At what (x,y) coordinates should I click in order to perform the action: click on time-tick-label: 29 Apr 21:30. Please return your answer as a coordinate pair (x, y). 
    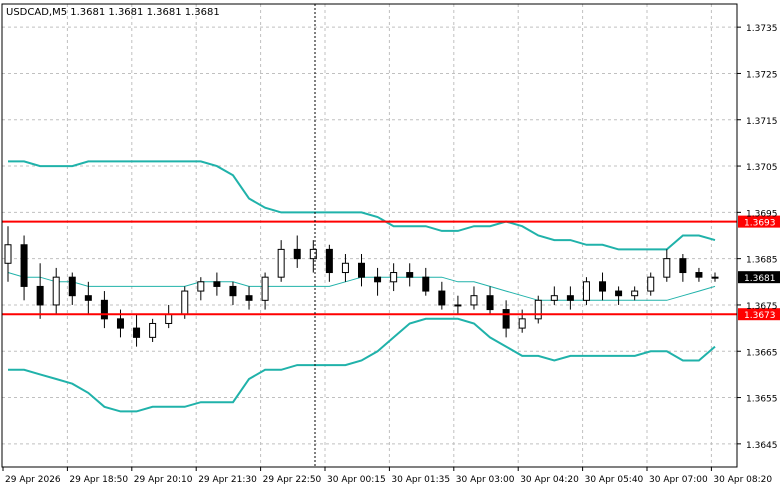
    Looking at the image, I should click on (227, 480).